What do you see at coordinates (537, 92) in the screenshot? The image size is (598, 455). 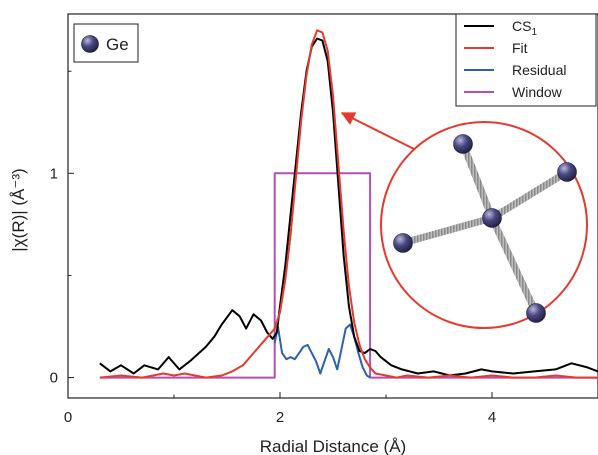 I see `legend-label-window: Window` at bounding box center [537, 92].